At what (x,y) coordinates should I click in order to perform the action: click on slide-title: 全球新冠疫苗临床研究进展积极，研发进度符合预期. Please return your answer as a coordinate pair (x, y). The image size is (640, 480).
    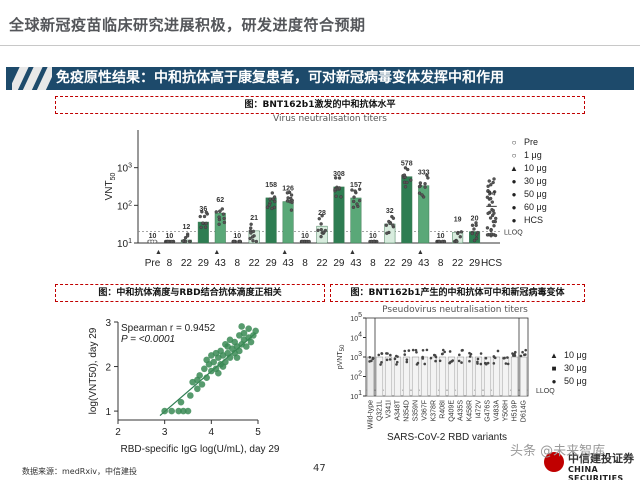
    Looking at the image, I should click on (187, 25).